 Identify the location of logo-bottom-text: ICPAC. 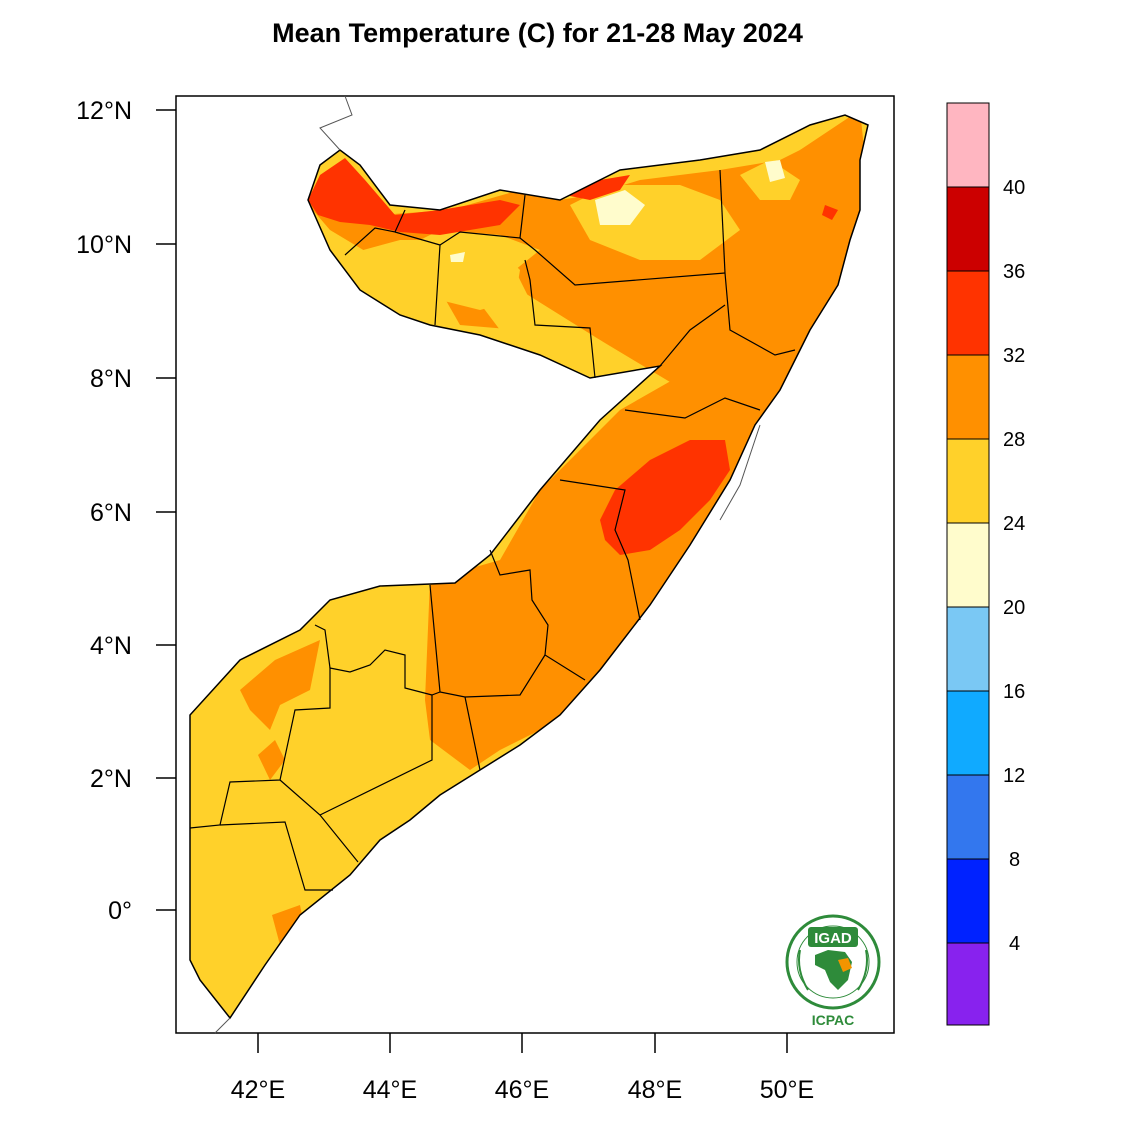
(833, 1020).